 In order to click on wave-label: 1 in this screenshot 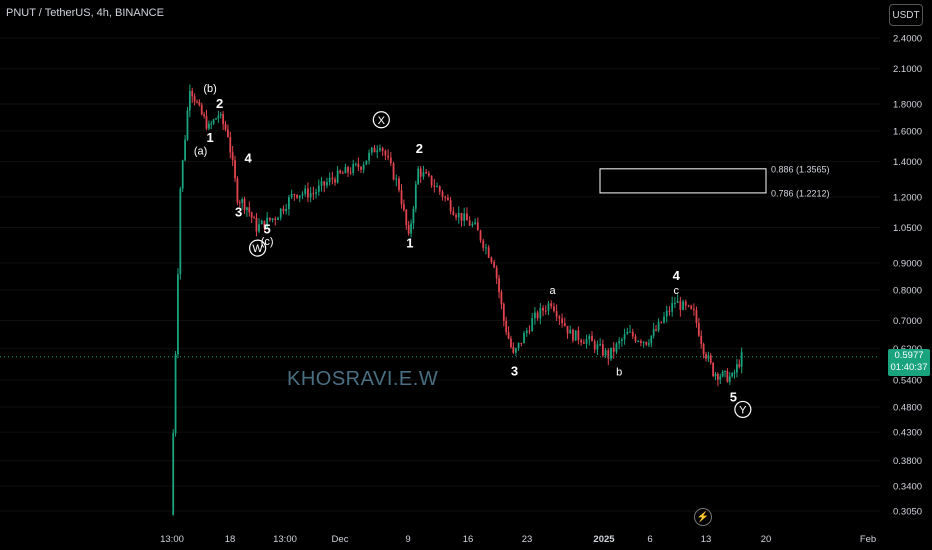, I will do `click(209, 137)`.